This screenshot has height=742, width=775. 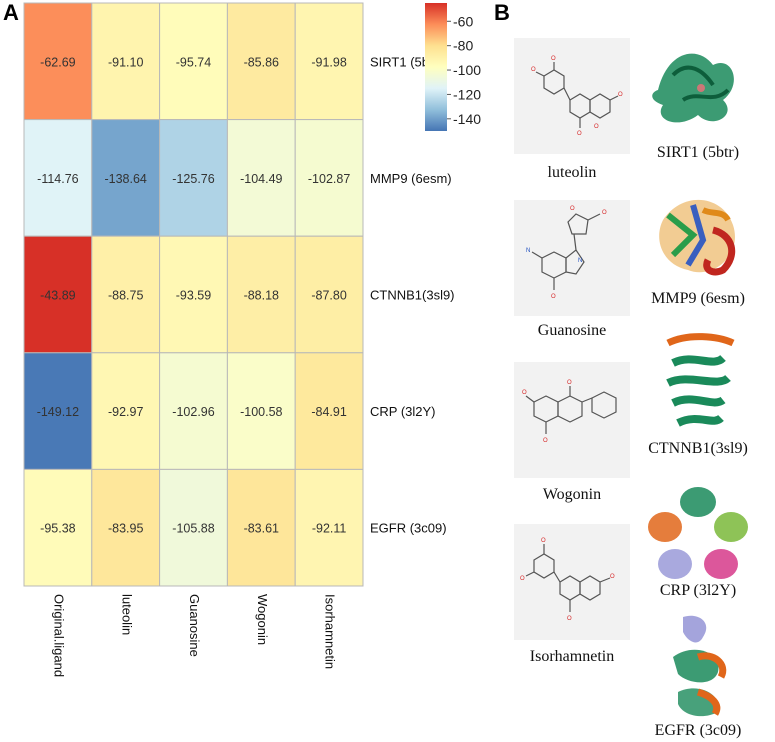 I want to click on crp-protein-icon, so click(x=698, y=533).